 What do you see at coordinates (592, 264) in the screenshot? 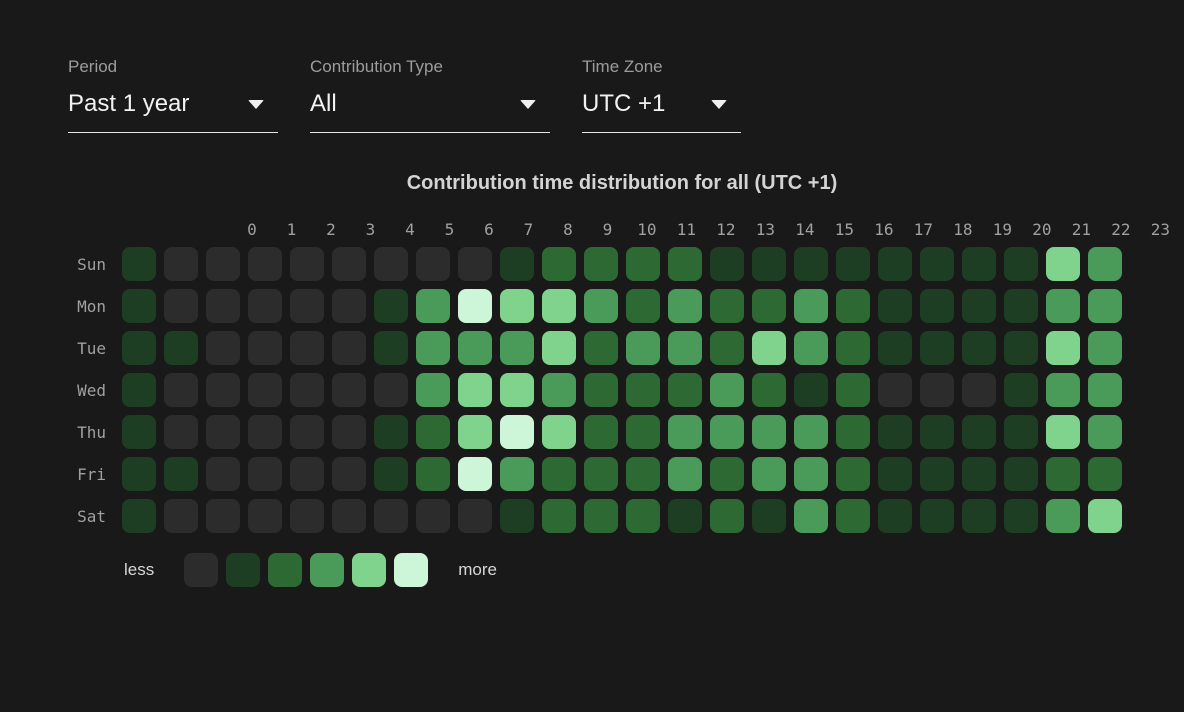
I see `heatmap-row: Sun` at bounding box center [592, 264].